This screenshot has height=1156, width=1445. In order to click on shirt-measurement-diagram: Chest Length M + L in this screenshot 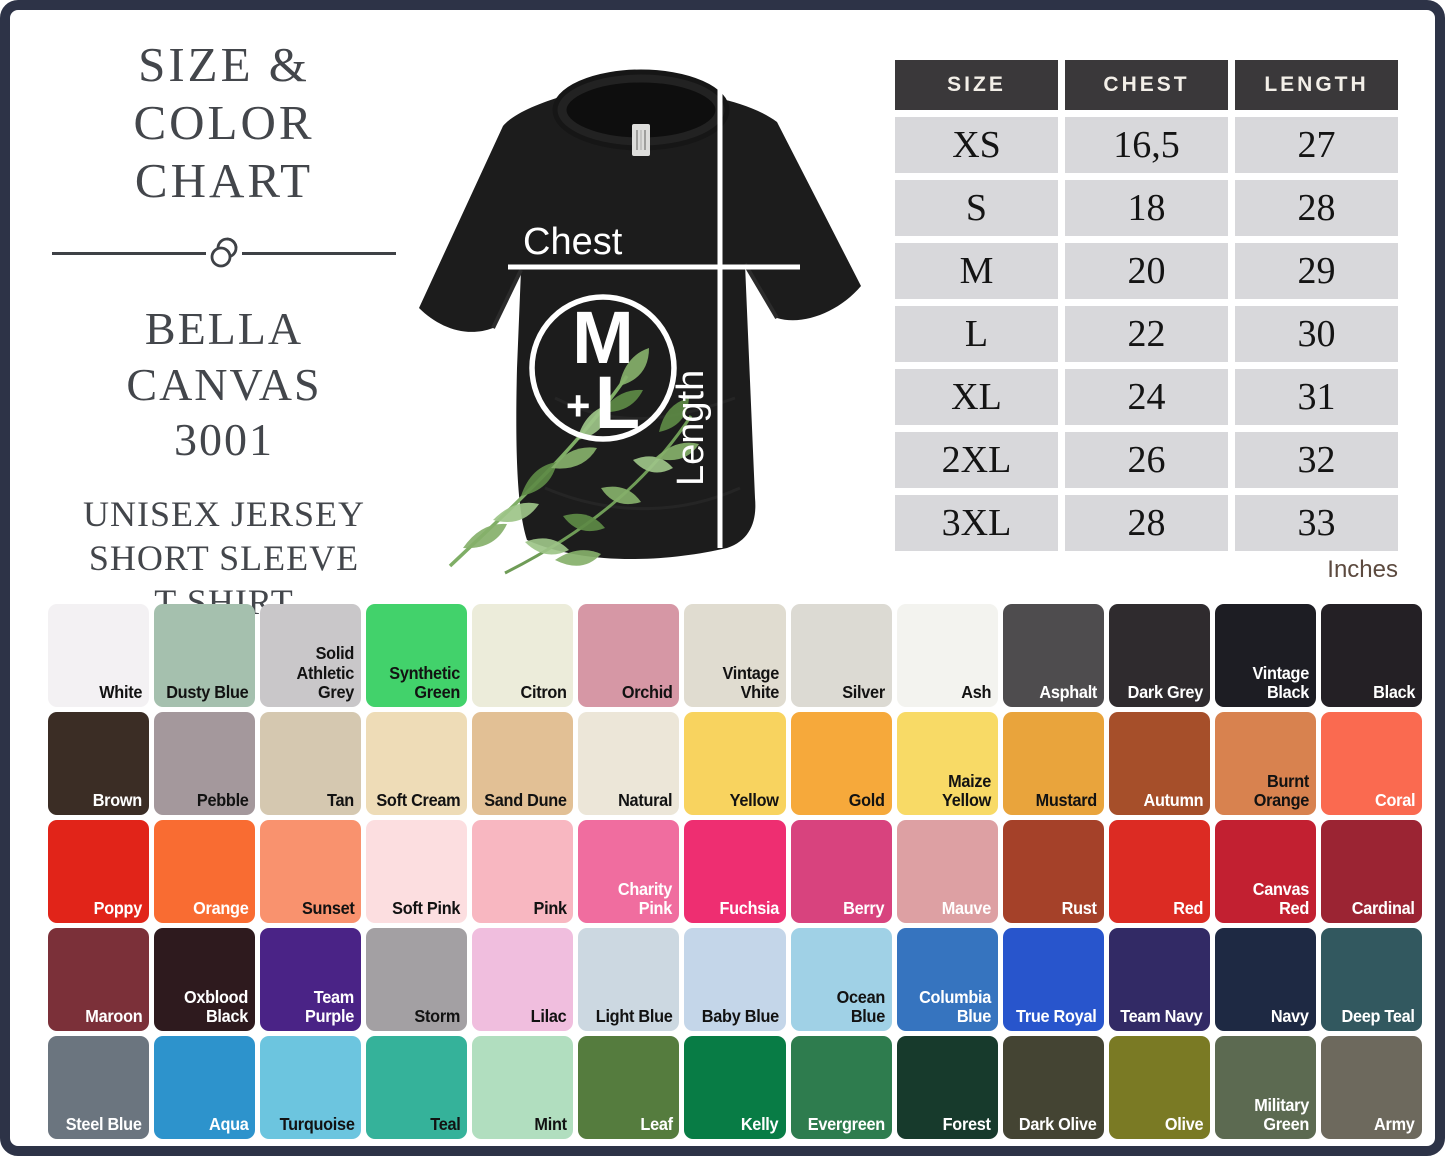, I will do `click(645, 322)`.